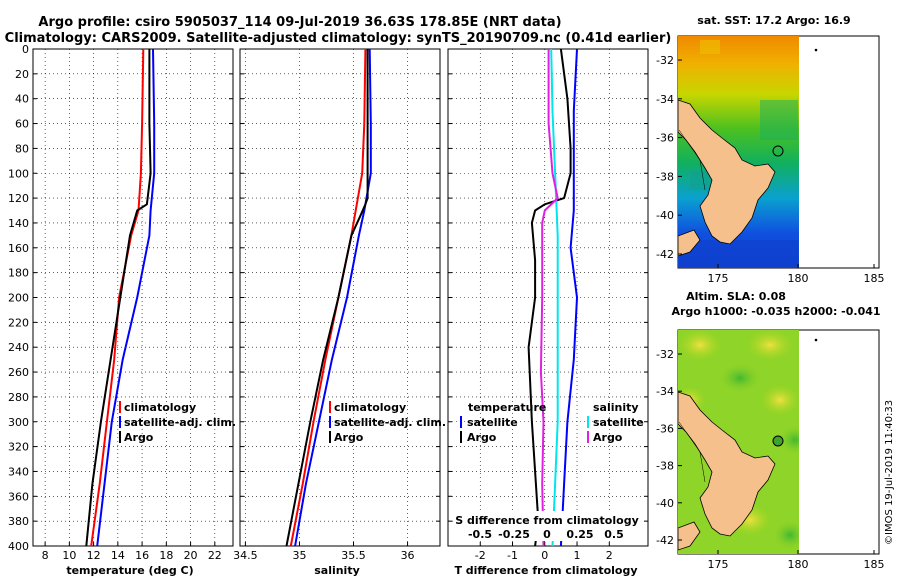 The width and height of the screenshot is (900, 584). I want to click on sla-map-title-line1: Altim. SLA: 0.08, so click(736, 296).